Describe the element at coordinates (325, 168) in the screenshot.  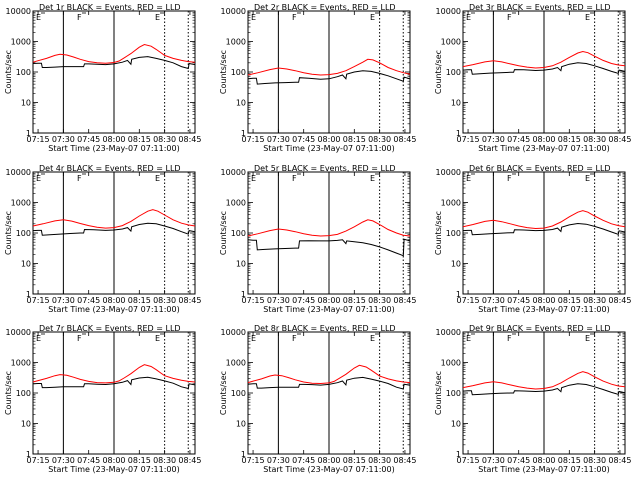
I see `panel-title: Det 5r BLACK = Events, RED = LLD` at that location.